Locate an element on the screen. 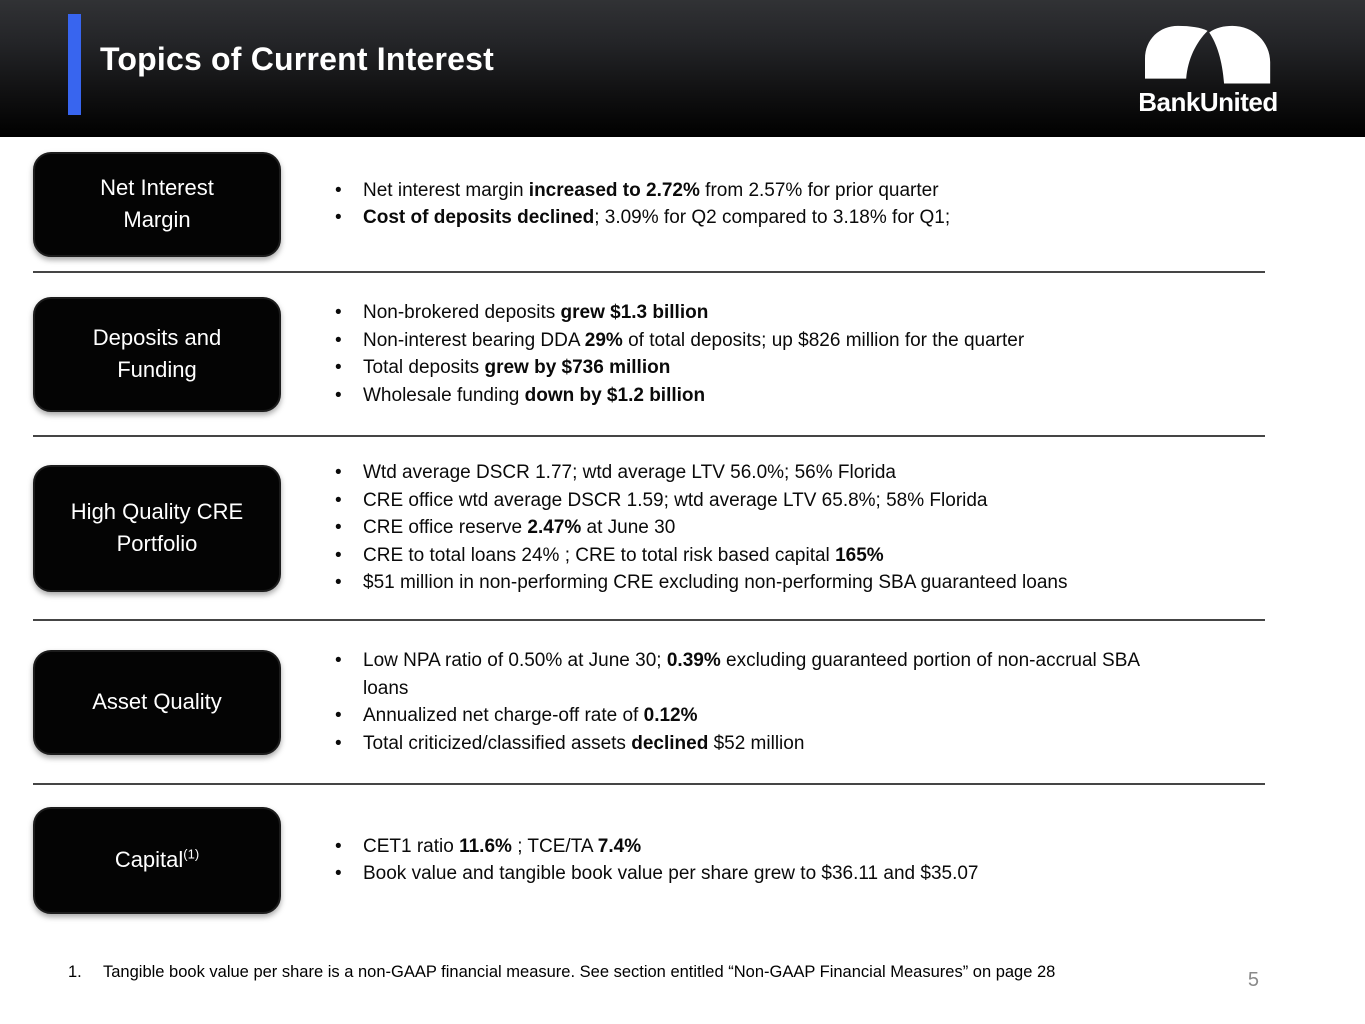 The image size is (1365, 1024). topic-label: Capital(1) is located at coordinates (157, 859).